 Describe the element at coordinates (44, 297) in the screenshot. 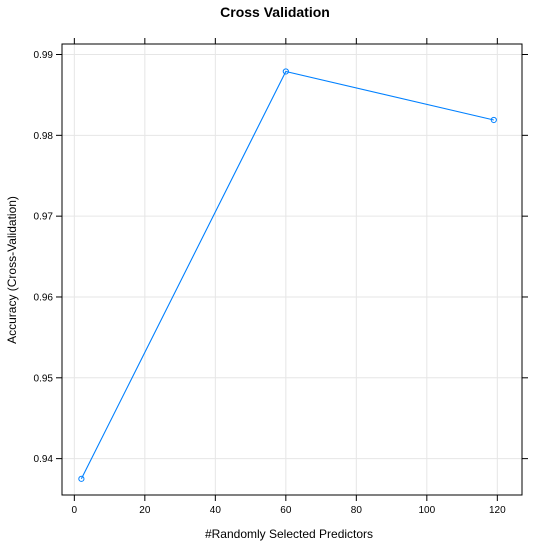

I see `y-tick-label: 0.96` at that location.